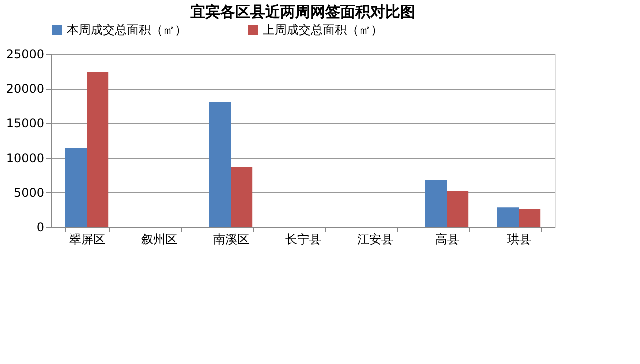  What do you see at coordinates (29, 193) in the screenshot?
I see `y-tick-label: 5000` at bounding box center [29, 193].